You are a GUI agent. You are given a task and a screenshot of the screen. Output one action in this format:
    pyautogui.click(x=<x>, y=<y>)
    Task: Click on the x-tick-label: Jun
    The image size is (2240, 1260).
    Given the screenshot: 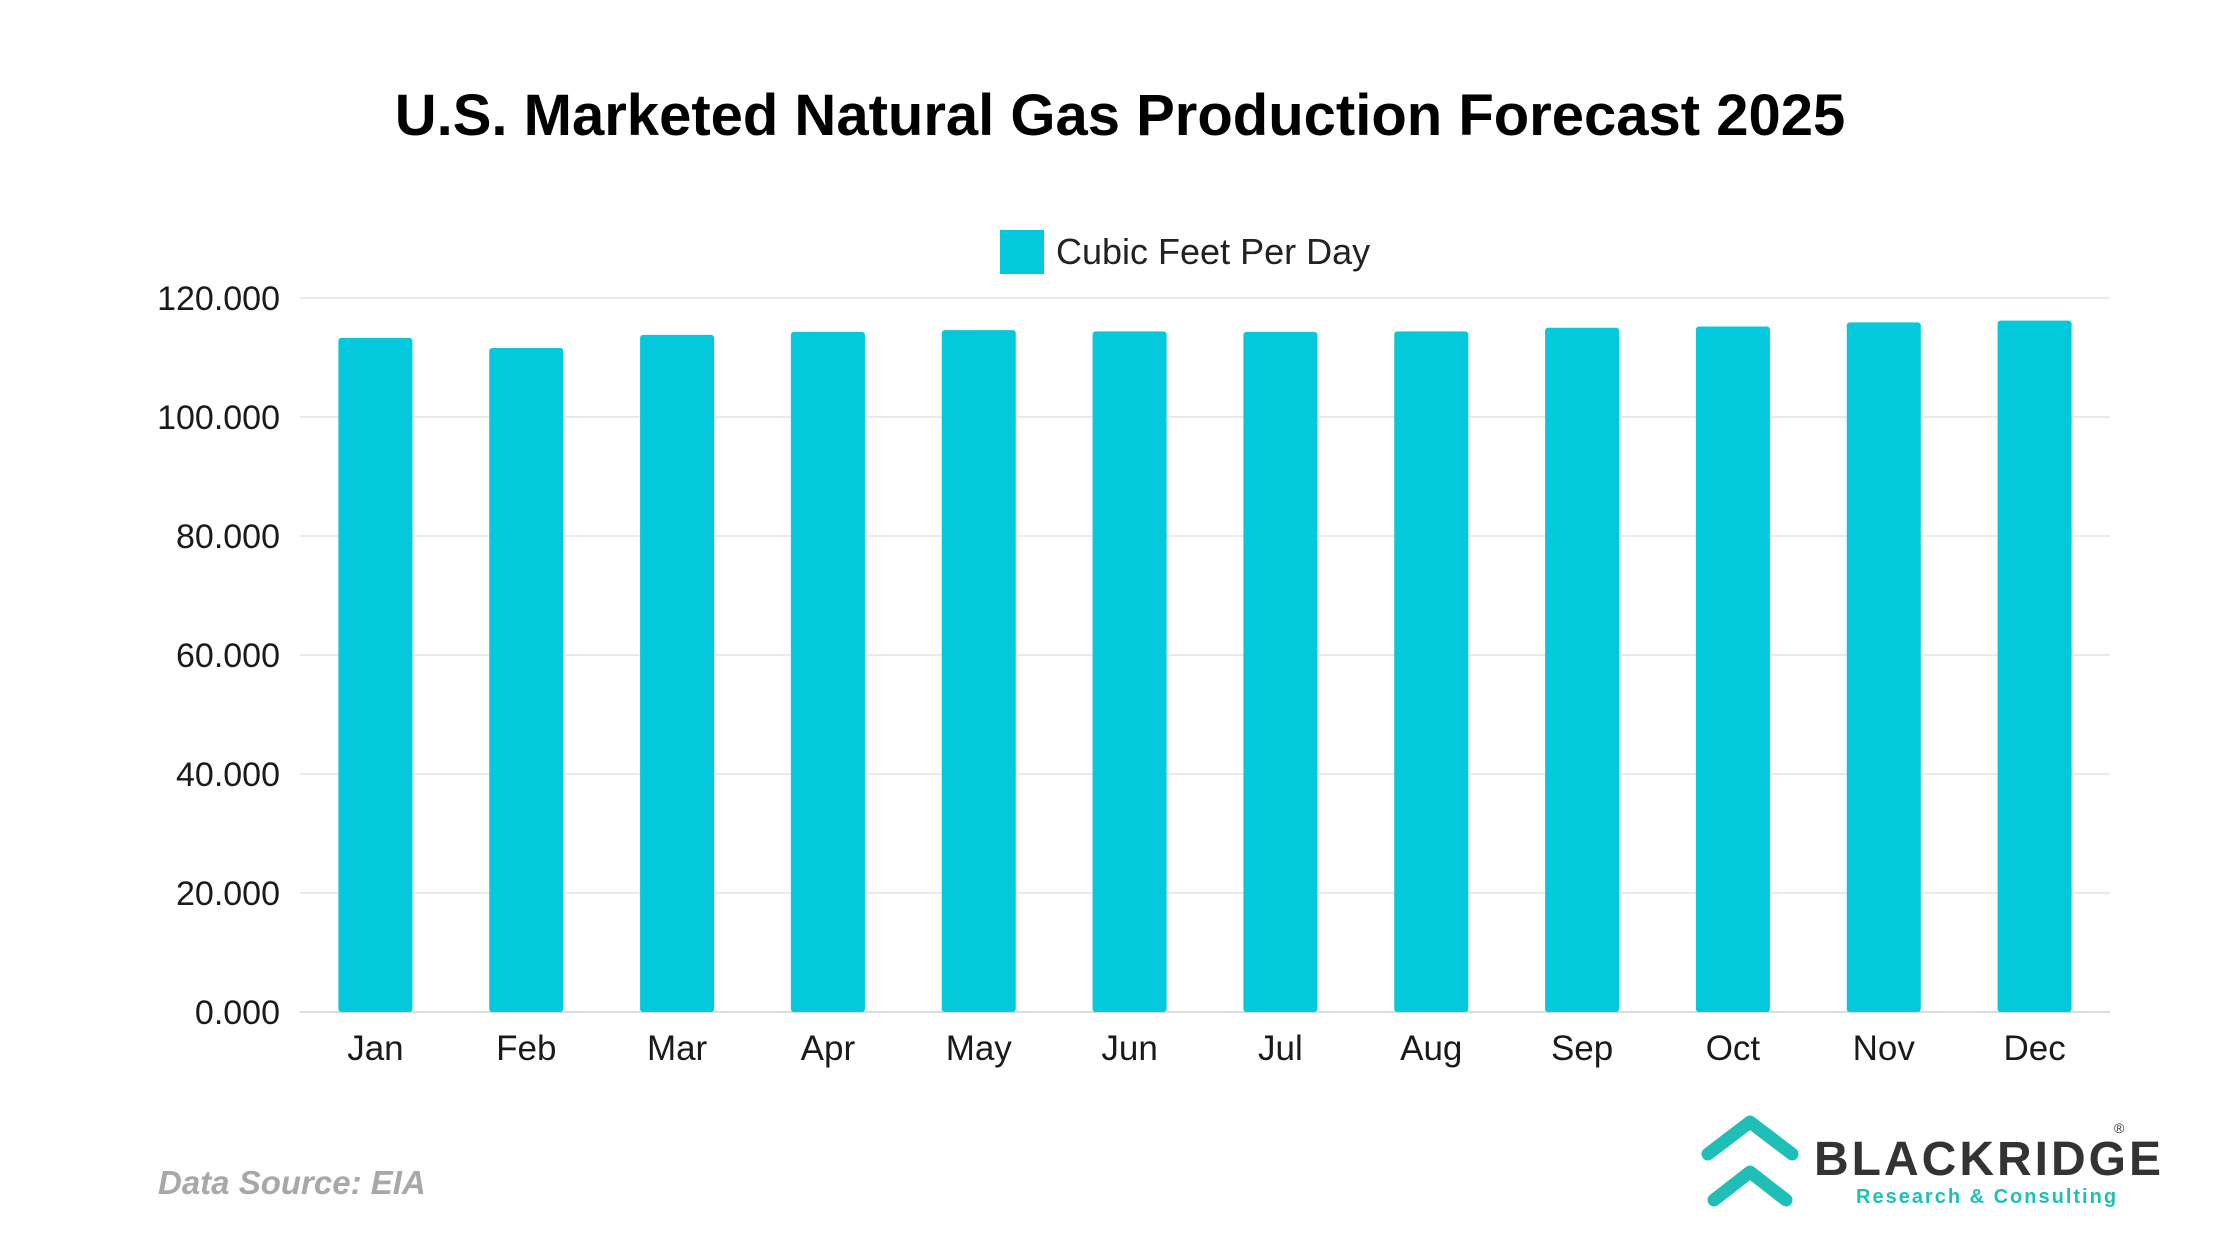 What is the action you would take?
    pyautogui.click(x=1129, y=1048)
    